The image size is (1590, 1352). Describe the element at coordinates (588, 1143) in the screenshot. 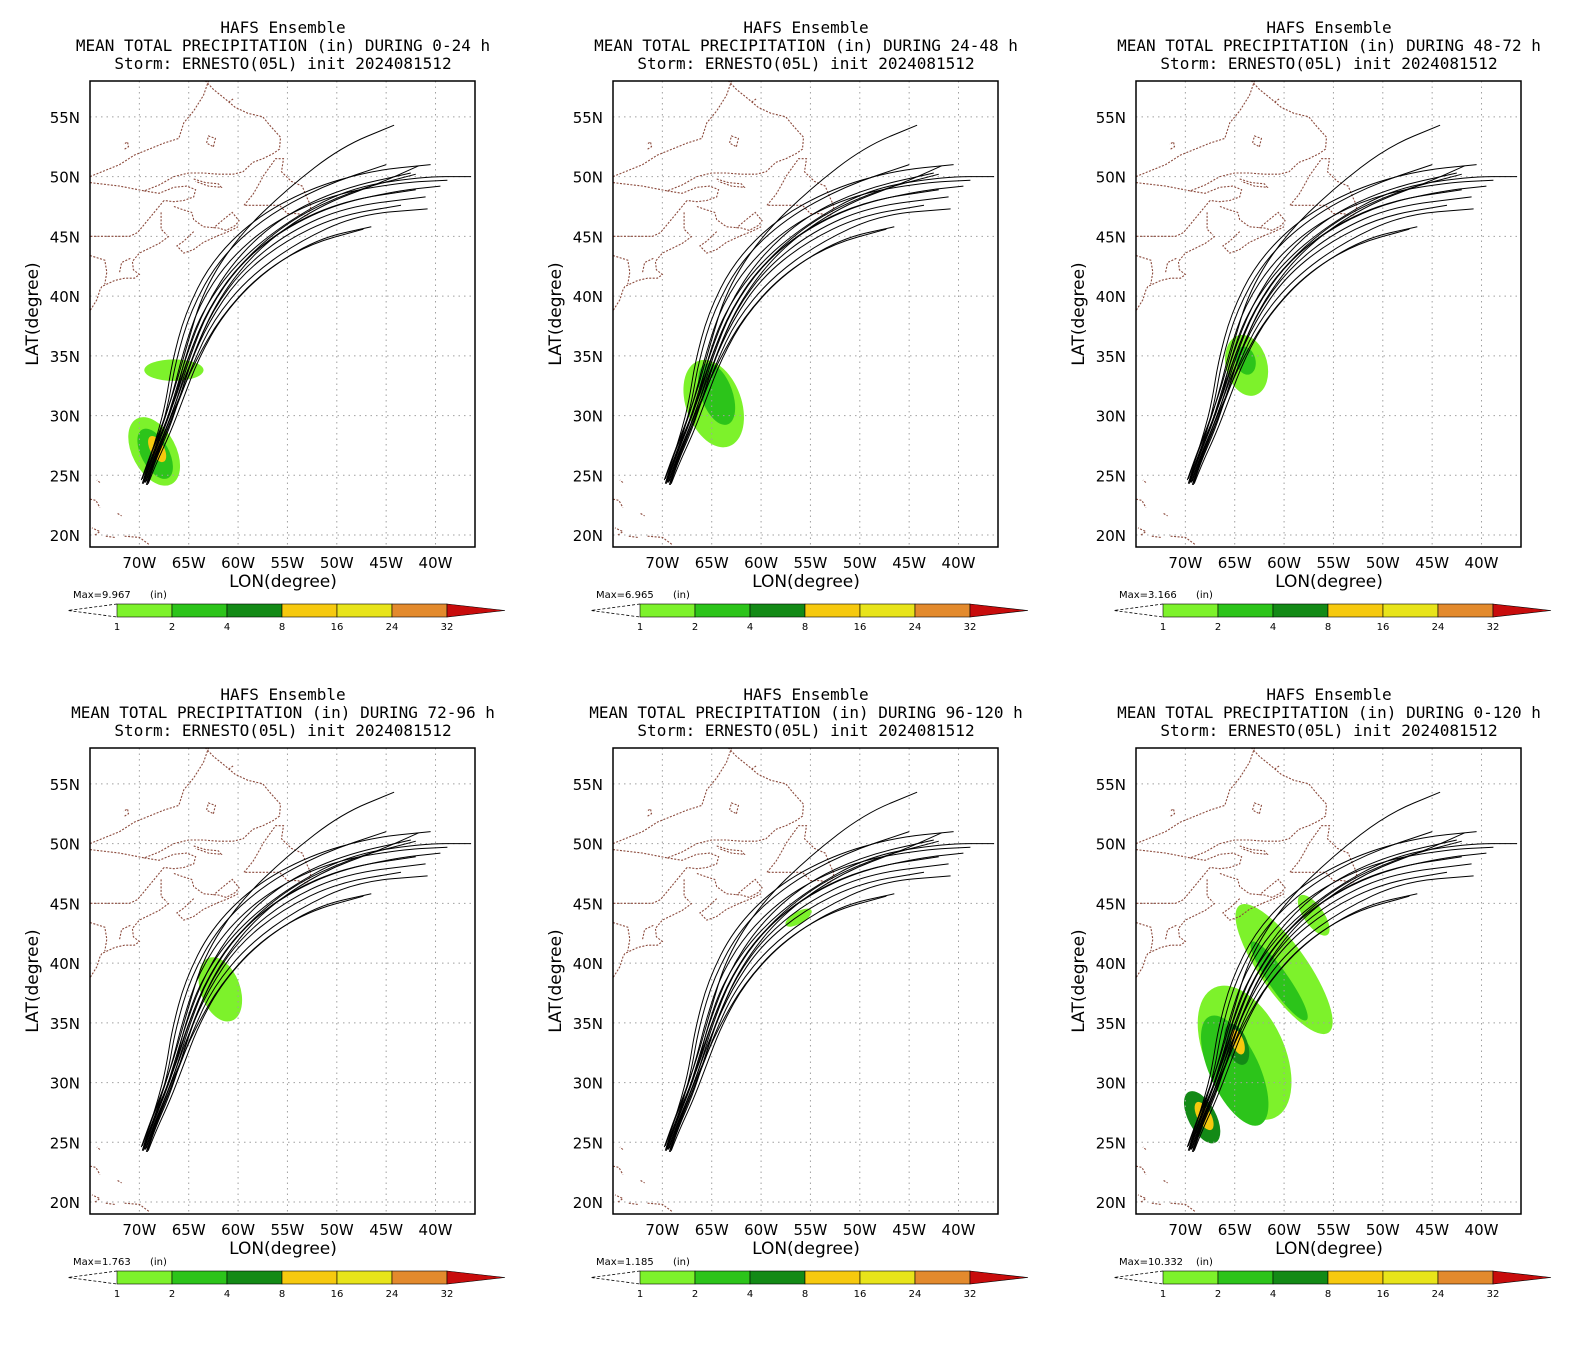

I see `y-tick-label: 25N` at that location.